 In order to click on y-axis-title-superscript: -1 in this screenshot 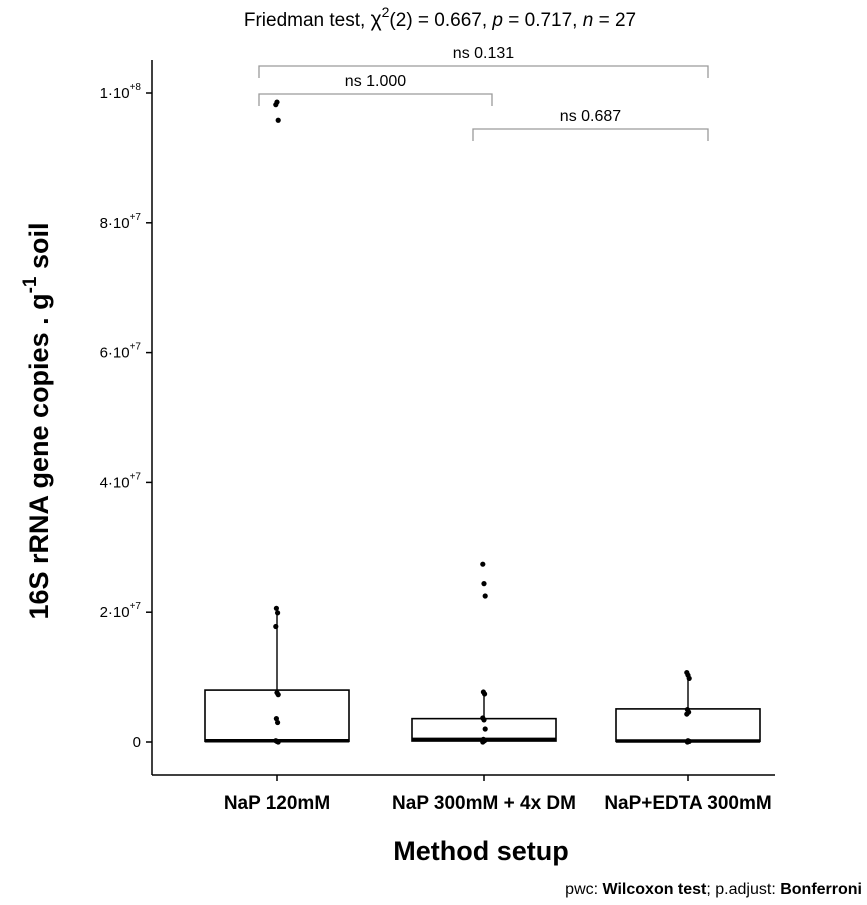, I will do `click(30, 284)`.